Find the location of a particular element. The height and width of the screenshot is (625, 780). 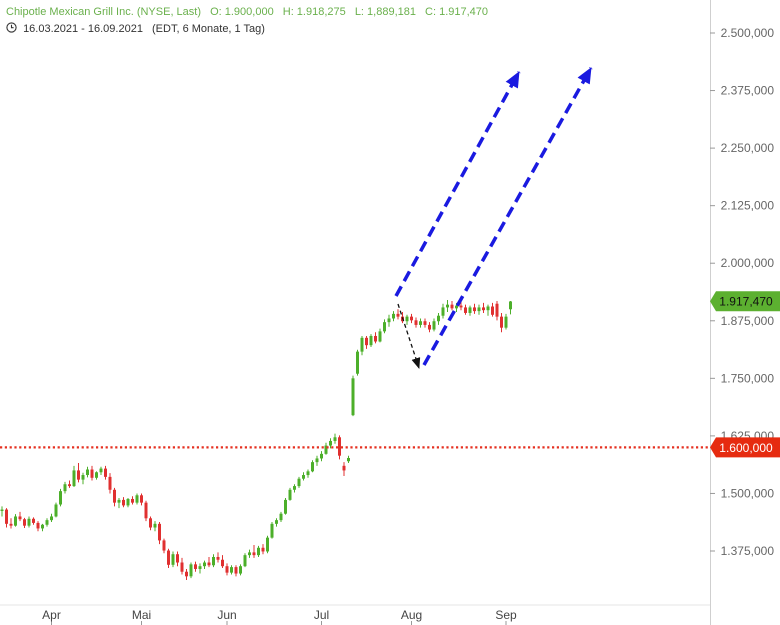

trend-arrow-upper is located at coordinates (457, 184).